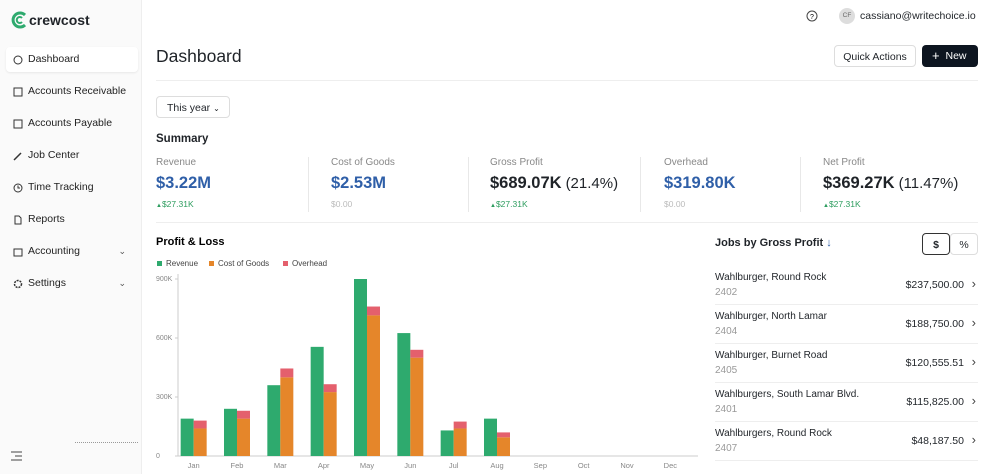 This screenshot has height=474, width=999. Describe the element at coordinates (164, 338) in the screenshot. I see `y-tick-label: 600K` at that location.